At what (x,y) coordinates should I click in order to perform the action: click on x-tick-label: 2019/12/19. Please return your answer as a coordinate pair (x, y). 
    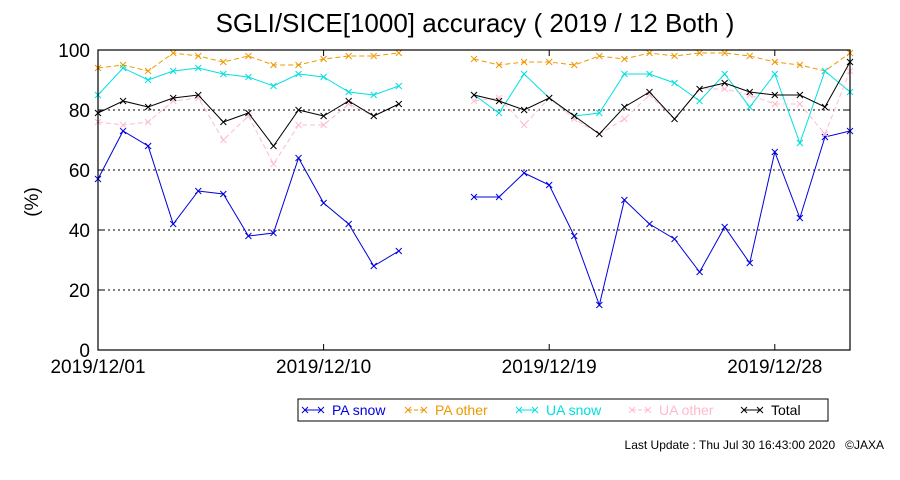
    Looking at the image, I should click on (549, 367).